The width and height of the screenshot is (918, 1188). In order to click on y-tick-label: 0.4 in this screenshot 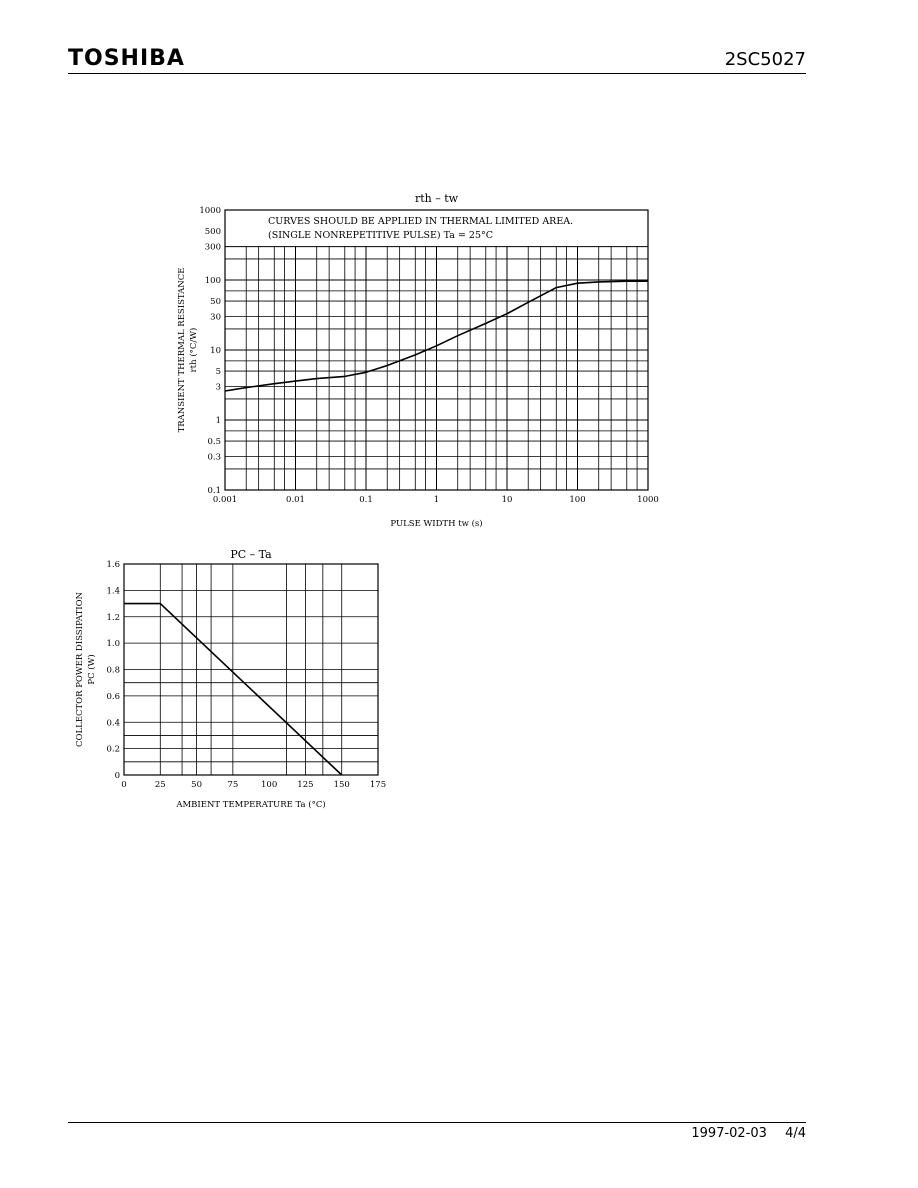, I will do `click(113, 723)`.